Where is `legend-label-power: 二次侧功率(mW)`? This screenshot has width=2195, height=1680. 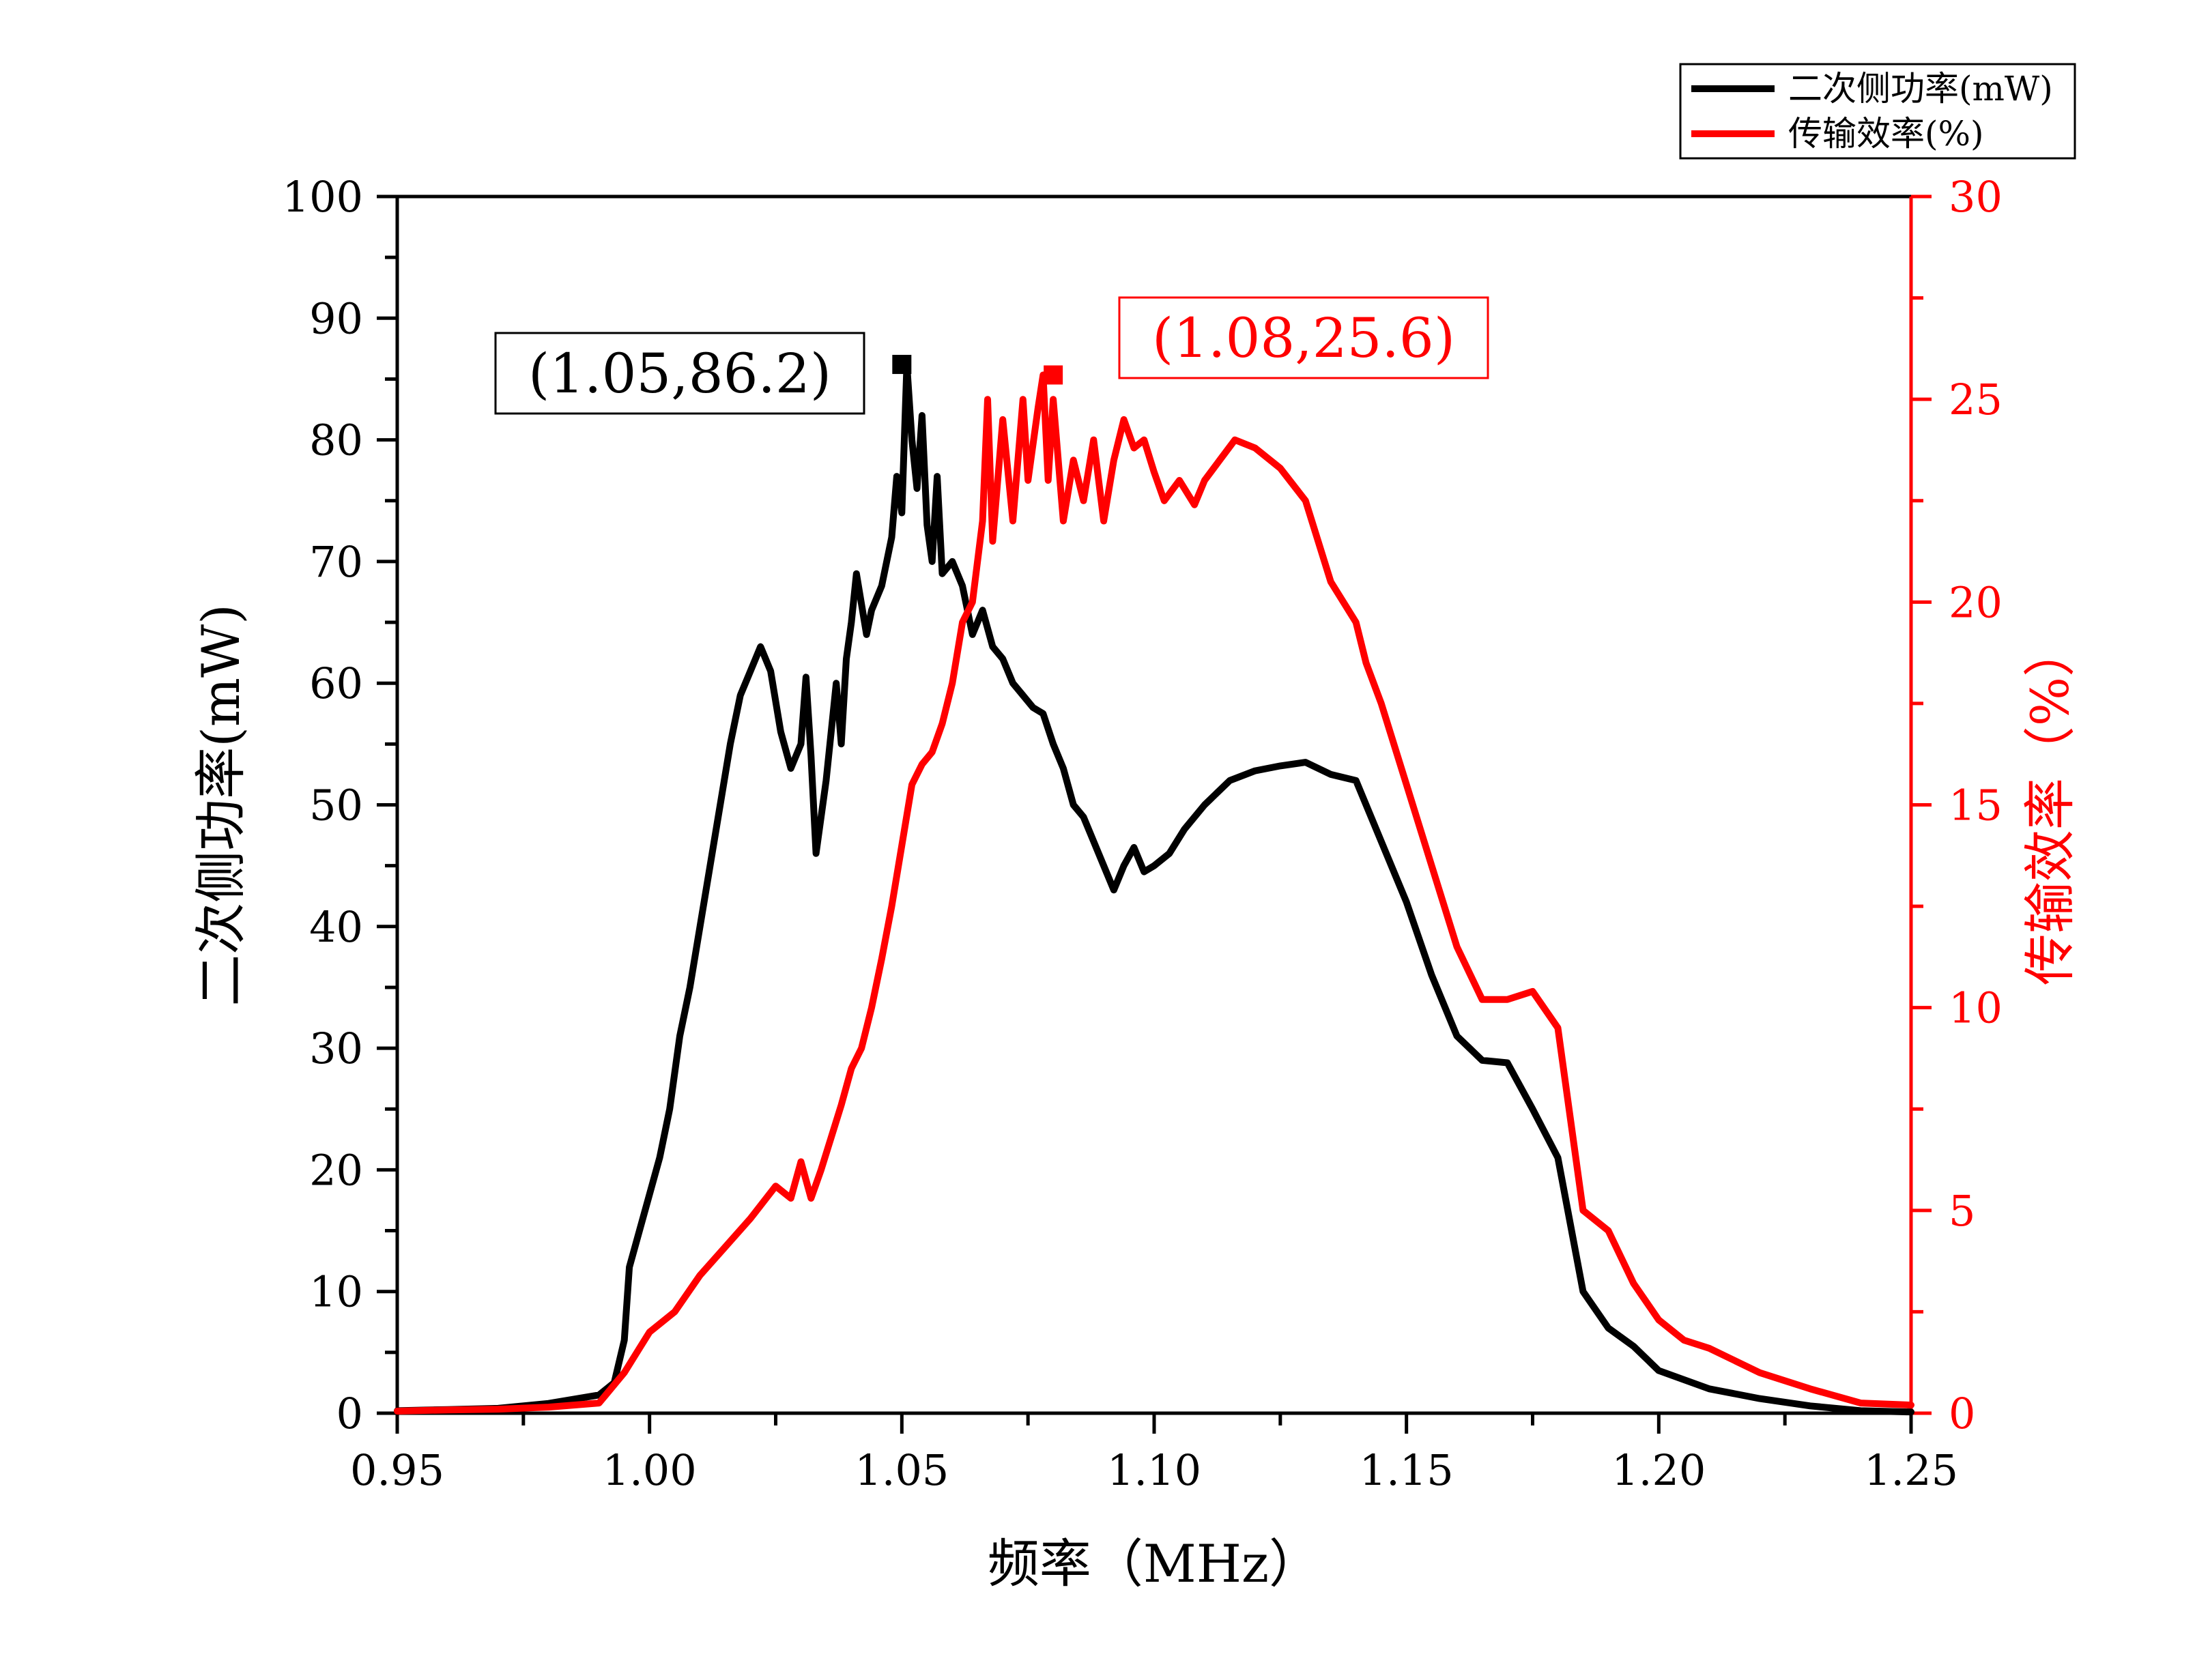
legend-label-power: 二次侧功率(mW) is located at coordinates (1921, 88).